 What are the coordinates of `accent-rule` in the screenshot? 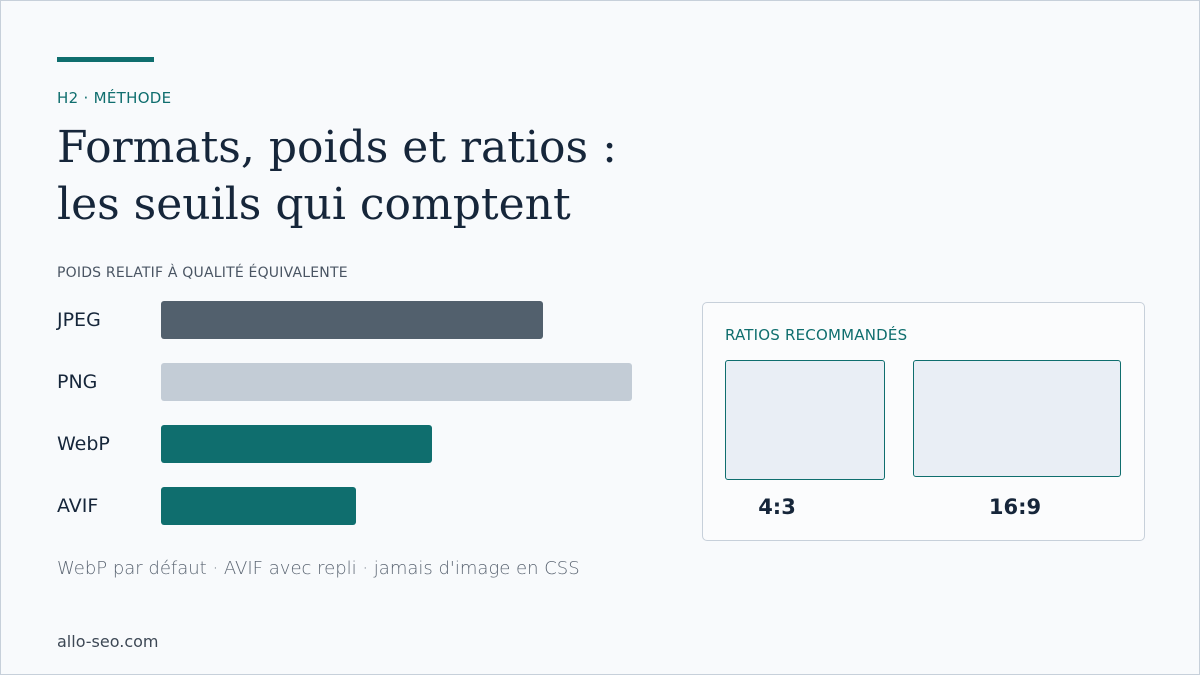 It's located at (105, 59).